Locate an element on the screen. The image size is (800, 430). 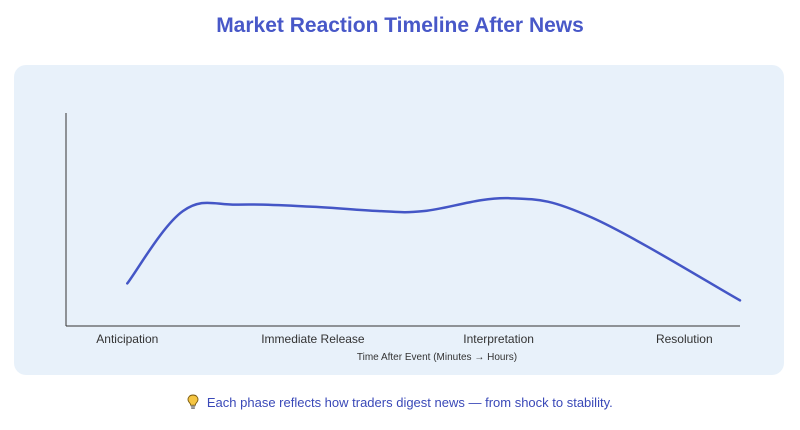
chart-title: Market Reaction Timeline After News is located at coordinates (400, 25).